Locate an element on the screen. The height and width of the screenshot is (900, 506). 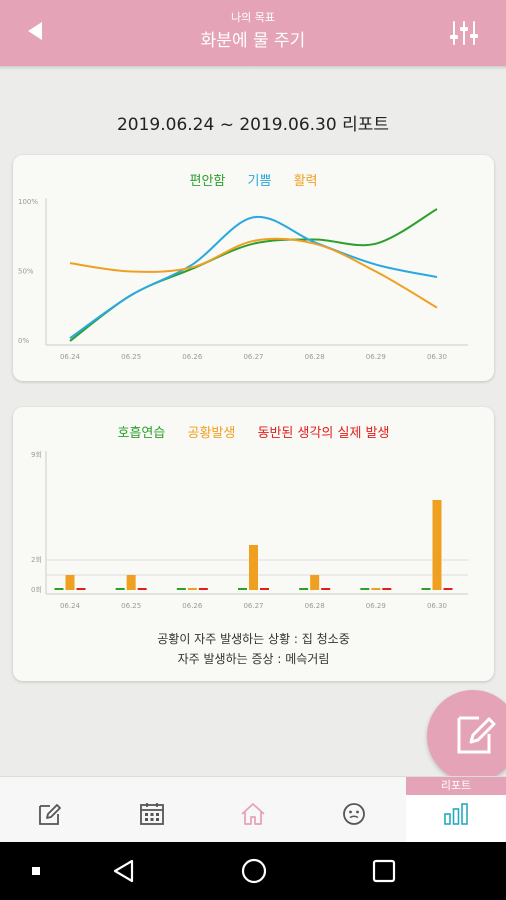
home-circle-icon is located at coordinates (254, 871).